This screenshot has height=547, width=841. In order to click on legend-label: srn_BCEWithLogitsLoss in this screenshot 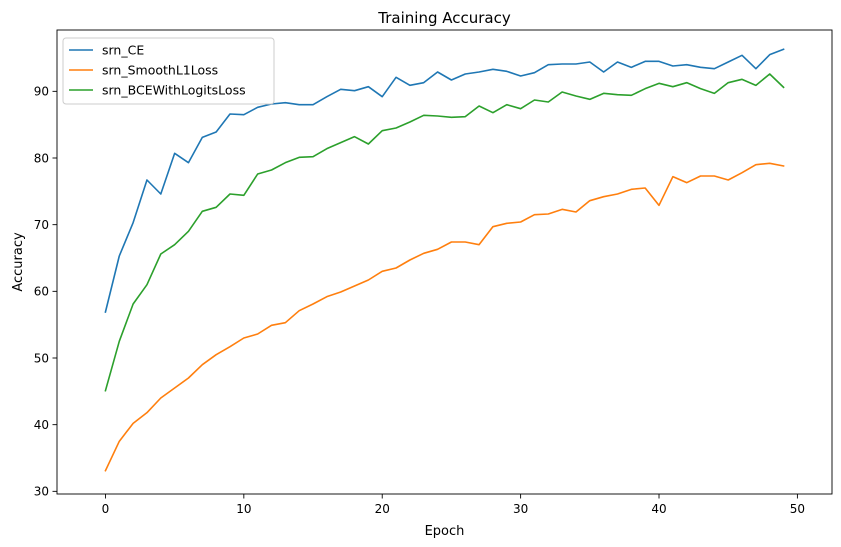, I will do `click(174, 89)`.